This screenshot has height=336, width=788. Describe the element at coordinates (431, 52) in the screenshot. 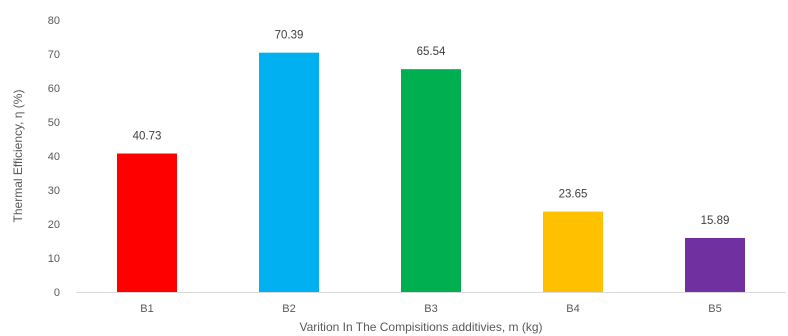

I see `data-label-b3: 65.54` at that location.